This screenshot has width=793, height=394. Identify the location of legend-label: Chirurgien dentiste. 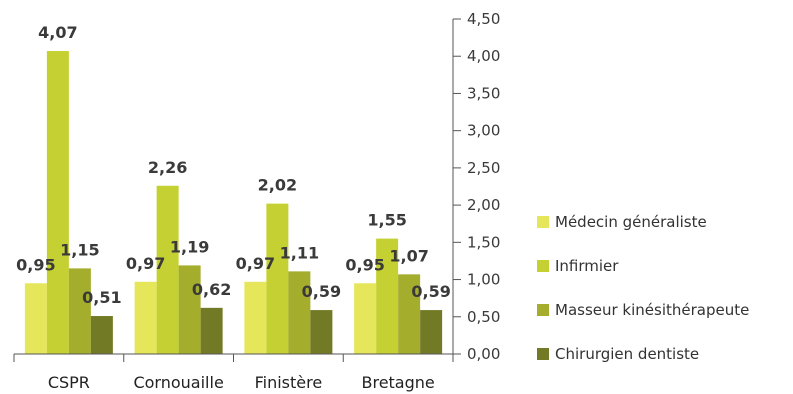
(627, 354).